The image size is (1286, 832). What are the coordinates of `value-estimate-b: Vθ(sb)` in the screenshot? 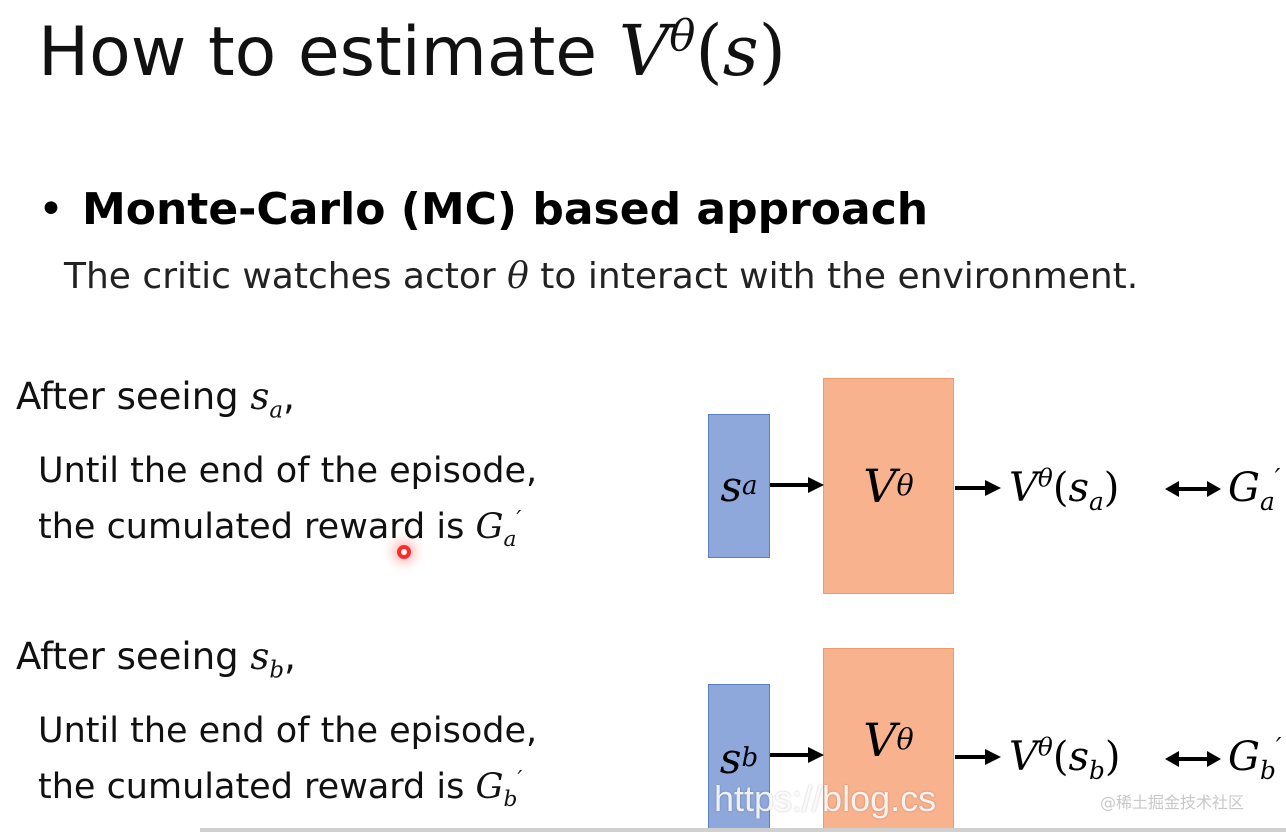 It's located at (1065, 758).